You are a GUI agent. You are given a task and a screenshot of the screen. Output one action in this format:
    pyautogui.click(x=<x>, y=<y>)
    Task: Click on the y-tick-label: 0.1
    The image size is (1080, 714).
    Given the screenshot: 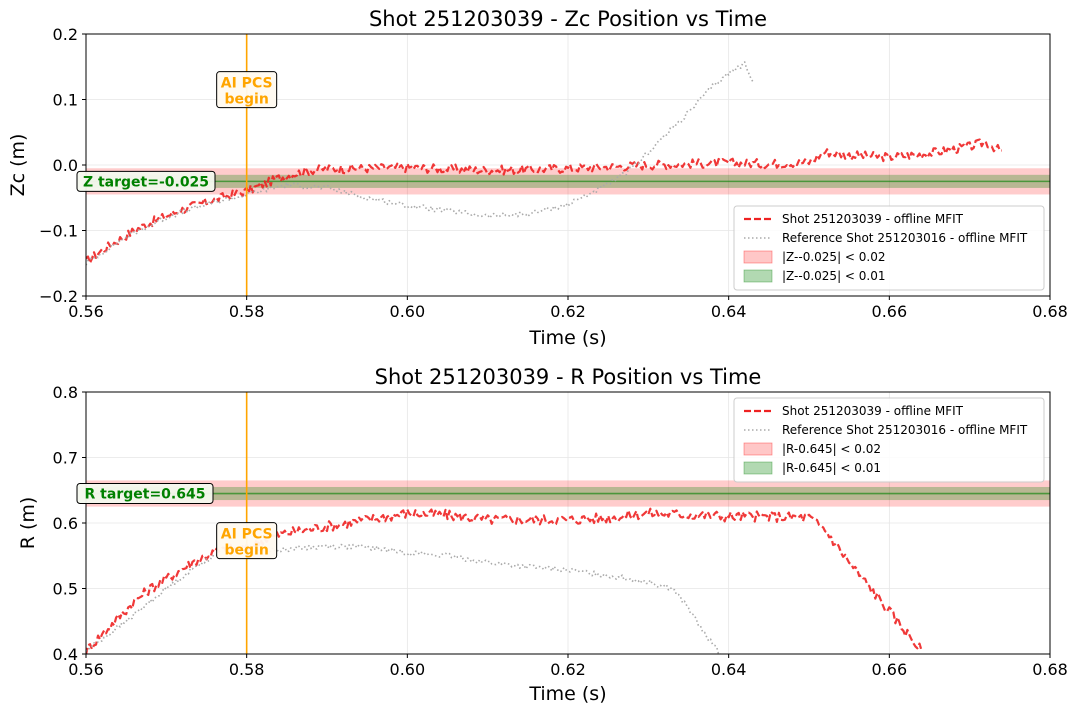 What is the action you would take?
    pyautogui.click(x=65, y=100)
    